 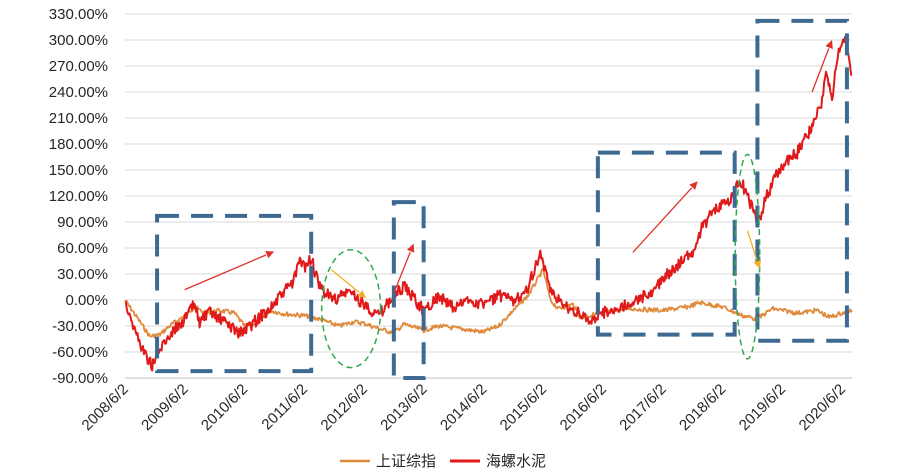 What do you see at coordinates (78, 92) in the screenshot?
I see `y-tick-label: 240.00%` at bounding box center [78, 92].